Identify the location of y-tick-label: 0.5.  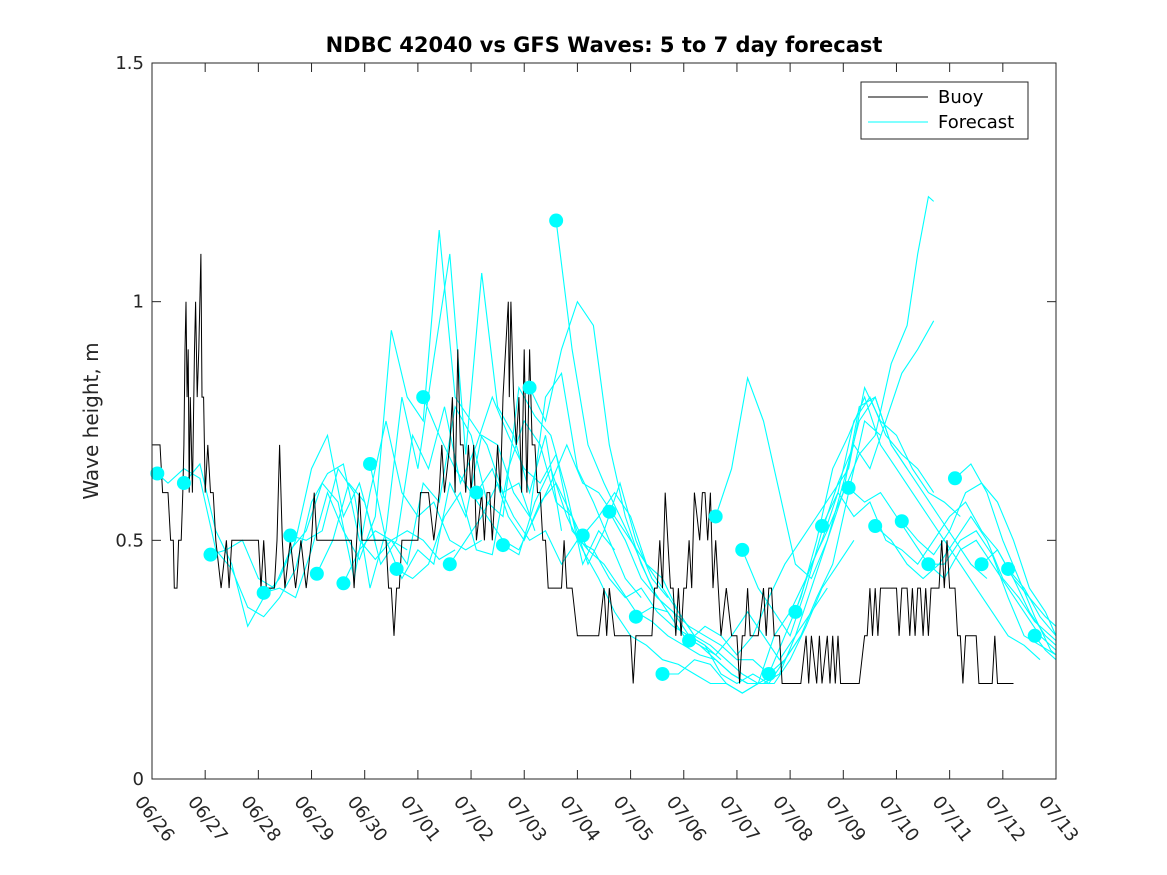
(129, 540).